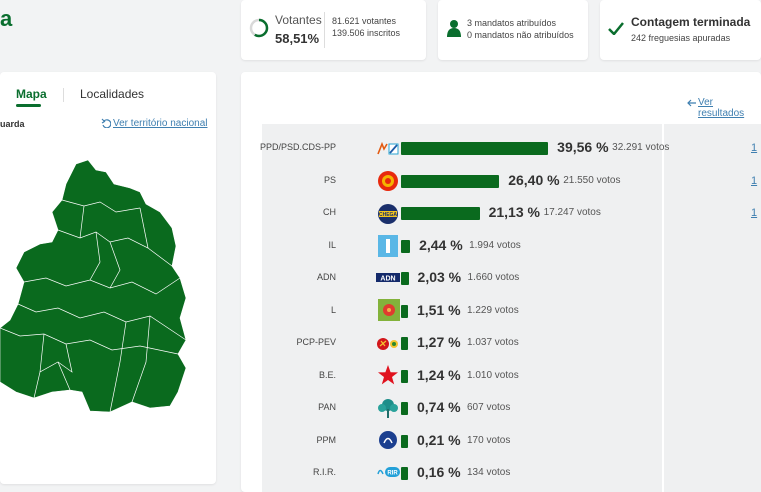  I want to click on tab-localities: Localidades, so click(112, 94).